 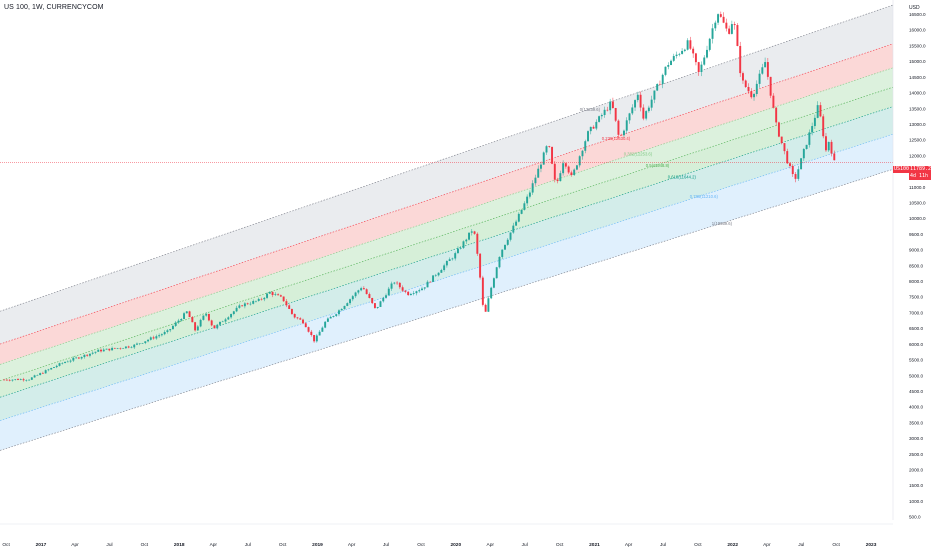 I want to click on fib-level-label-3: 0.5(11948.8), so click(x=658, y=165).